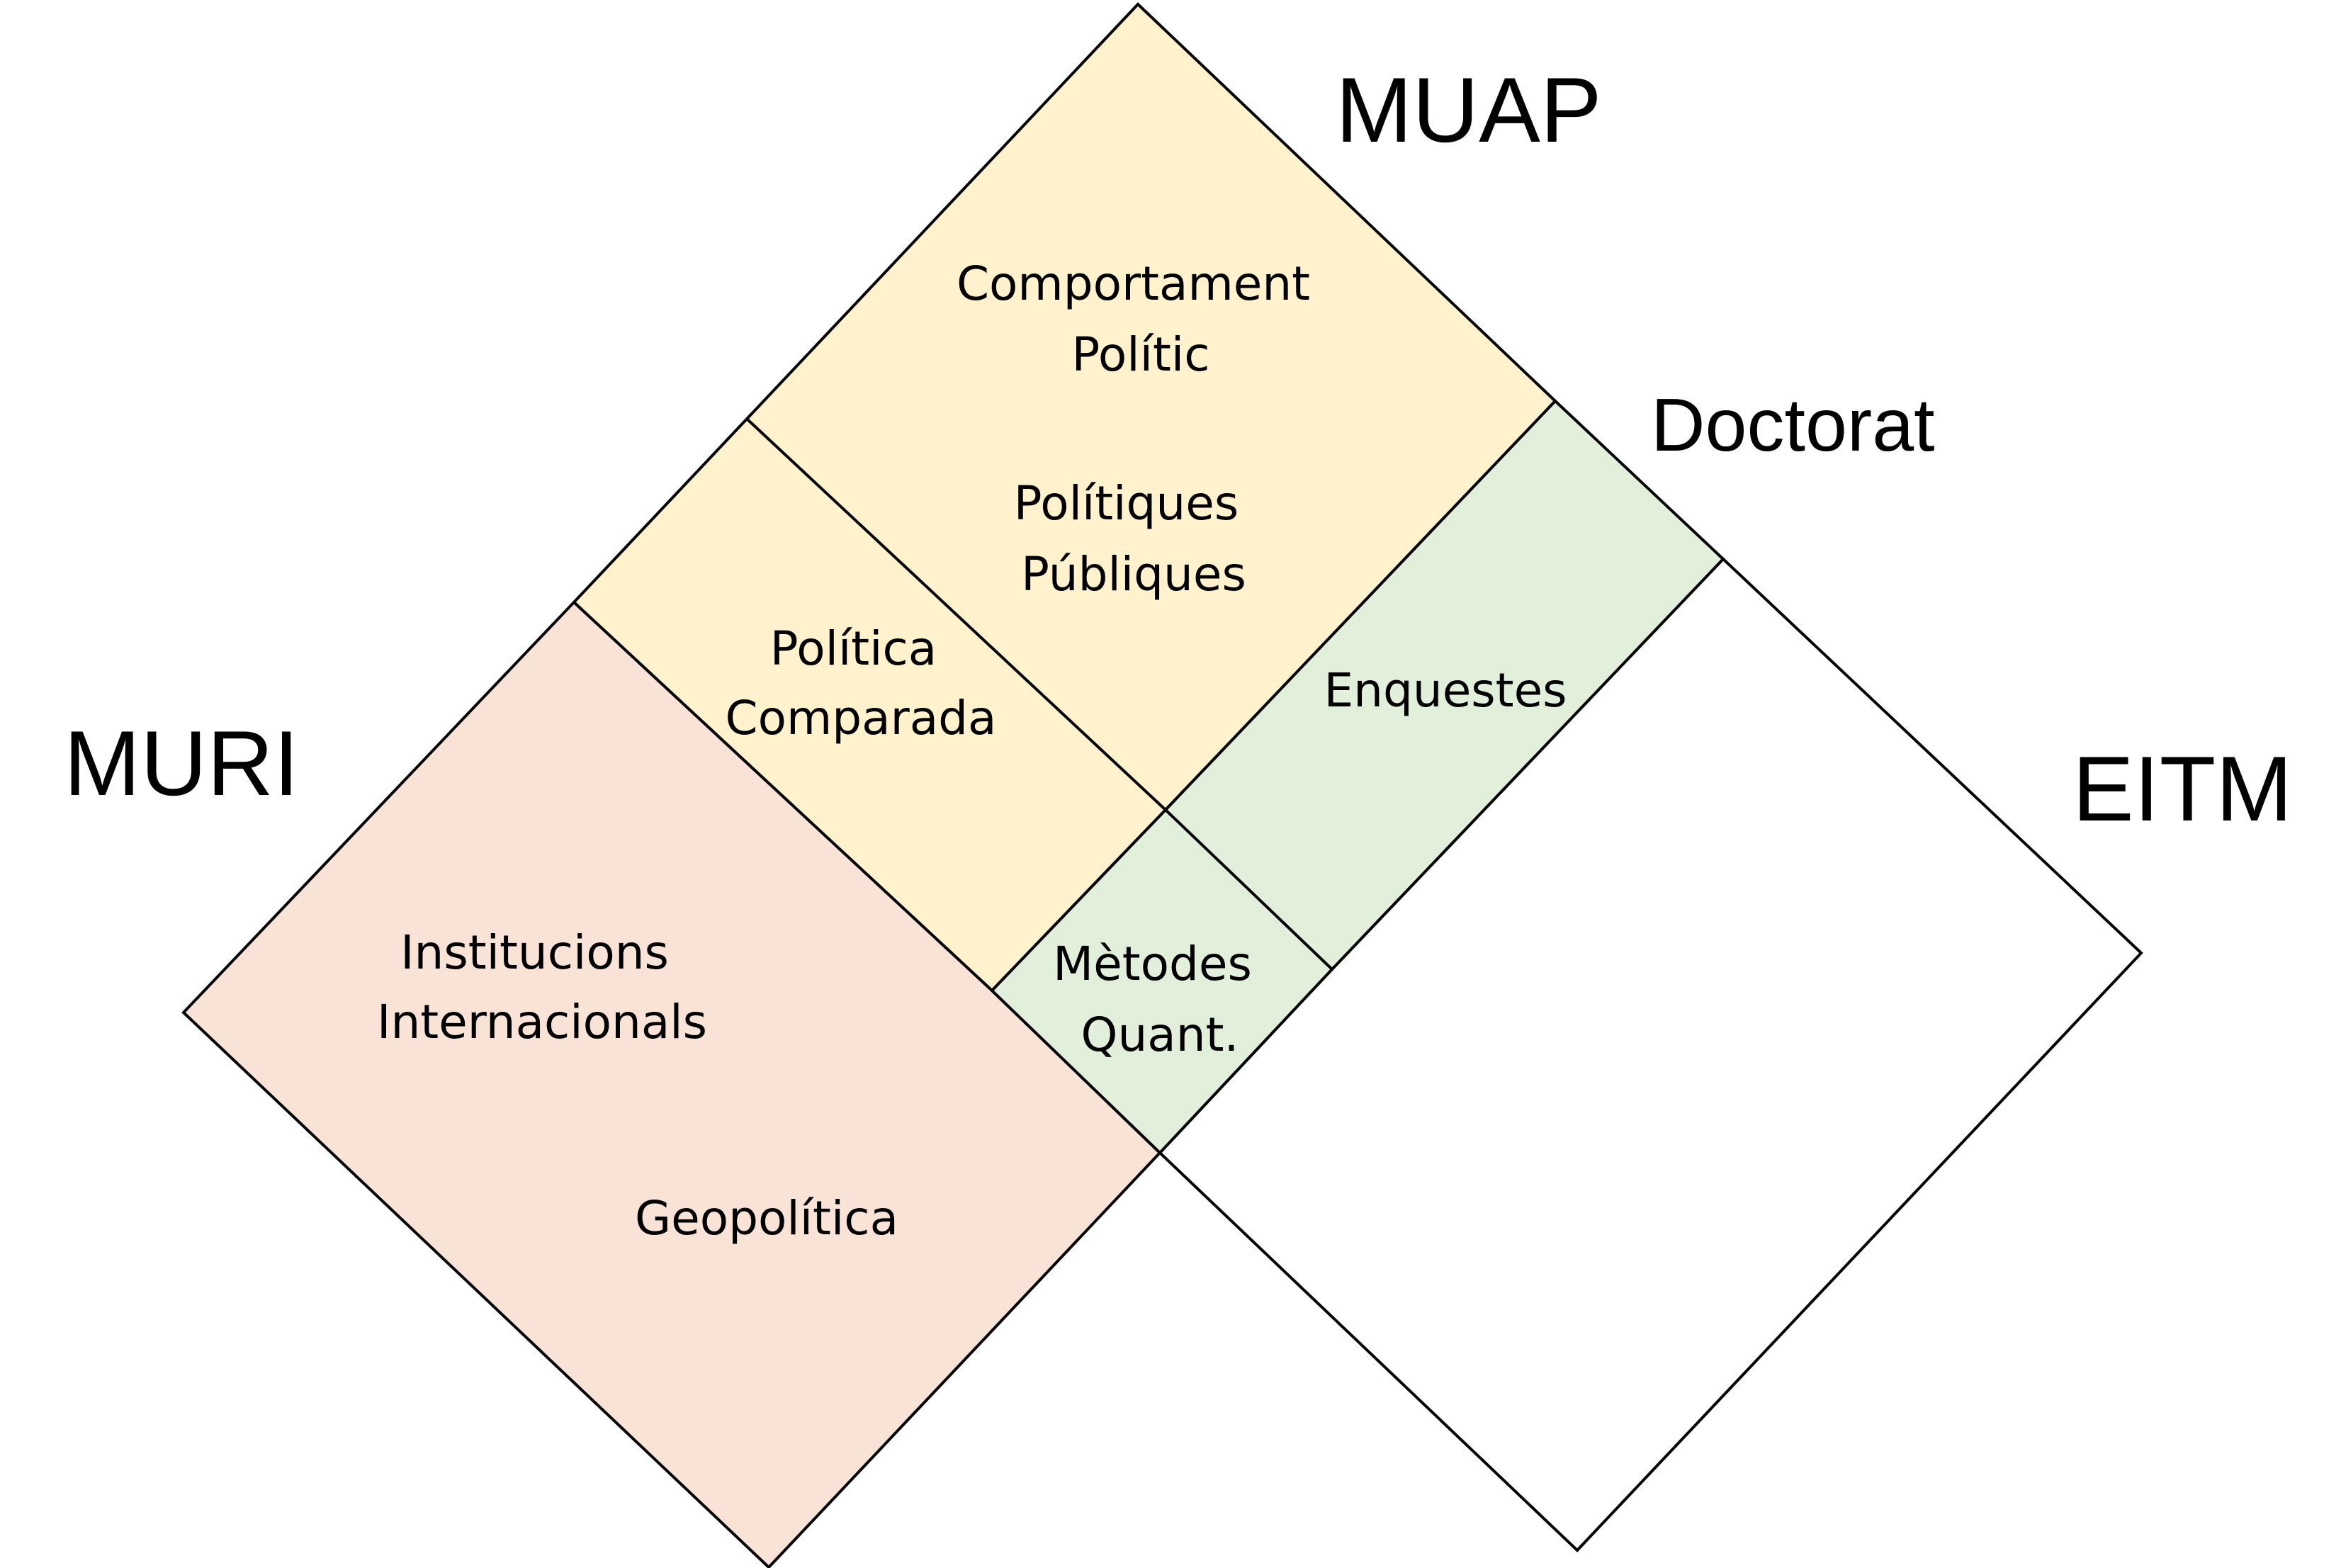 The height and width of the screenshot is (1568, 2341). Describe the element at coordinates (1141, 319) in the screenshot. I see `label-comportament-politic: Comportament Polític` at that location.